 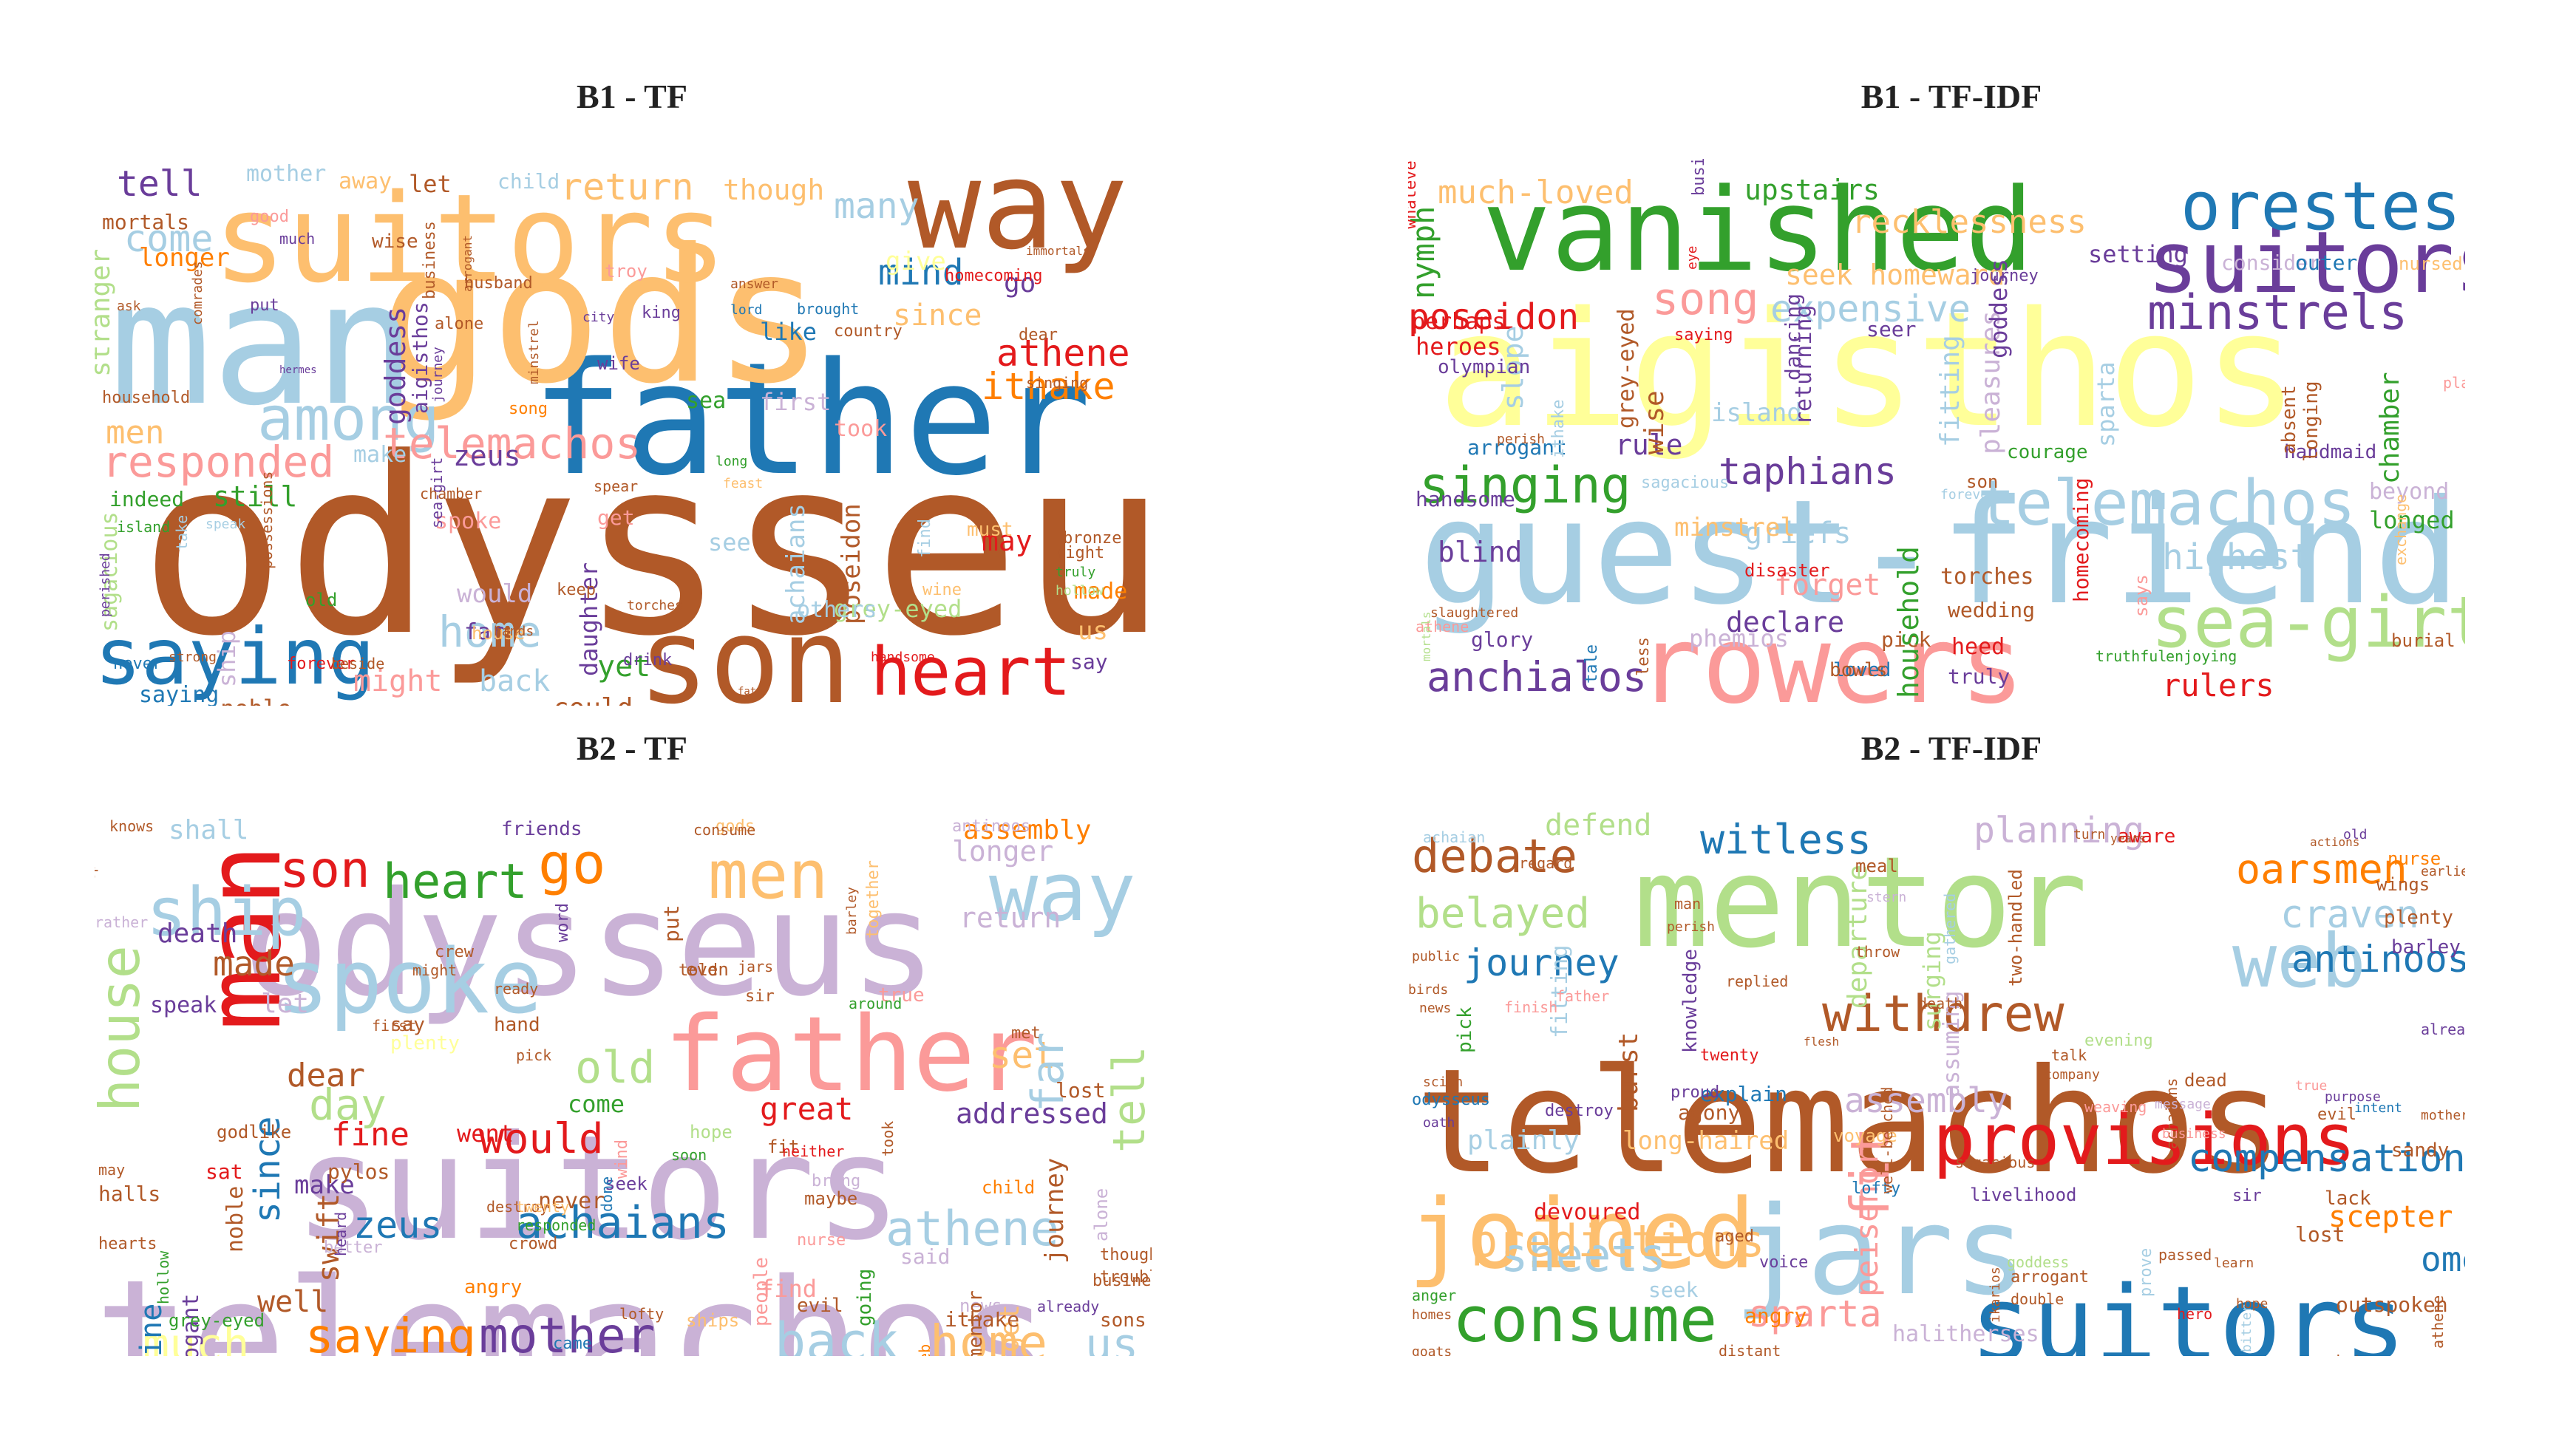 I want to click on cloud-word: wine, so click(x=152, y=1330).